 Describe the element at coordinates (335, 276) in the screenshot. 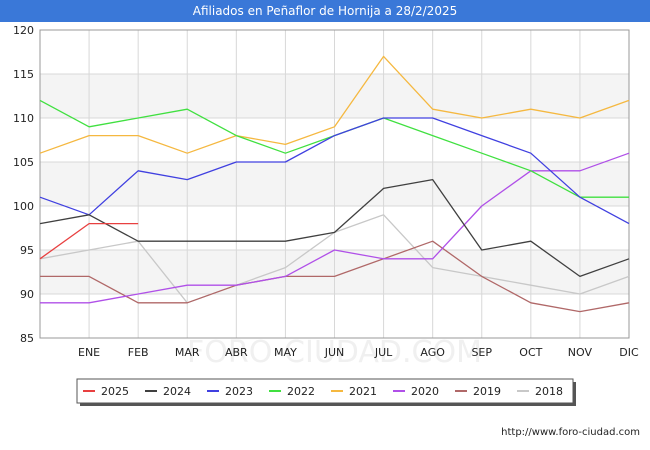

I see `series-line-2019` at that location.